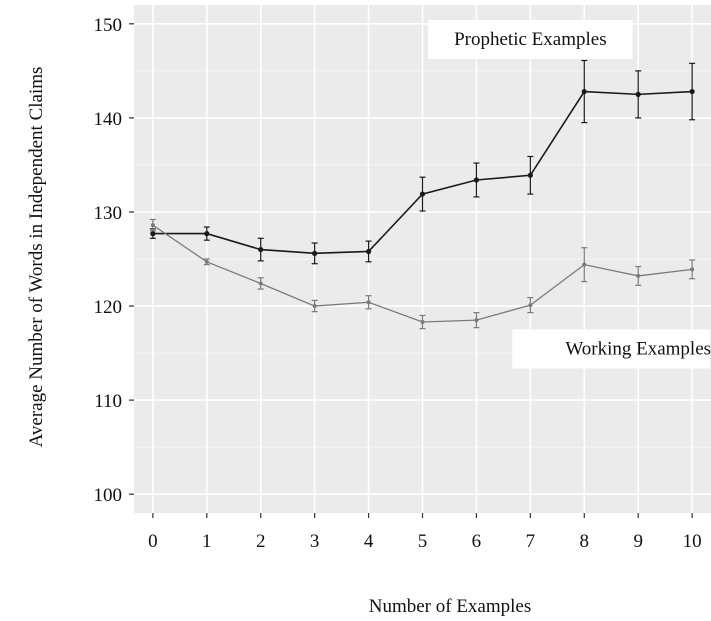  Describe the element at coordinates (315, 541) in the screenshot. I see `x-tick-label: 3` at that location.